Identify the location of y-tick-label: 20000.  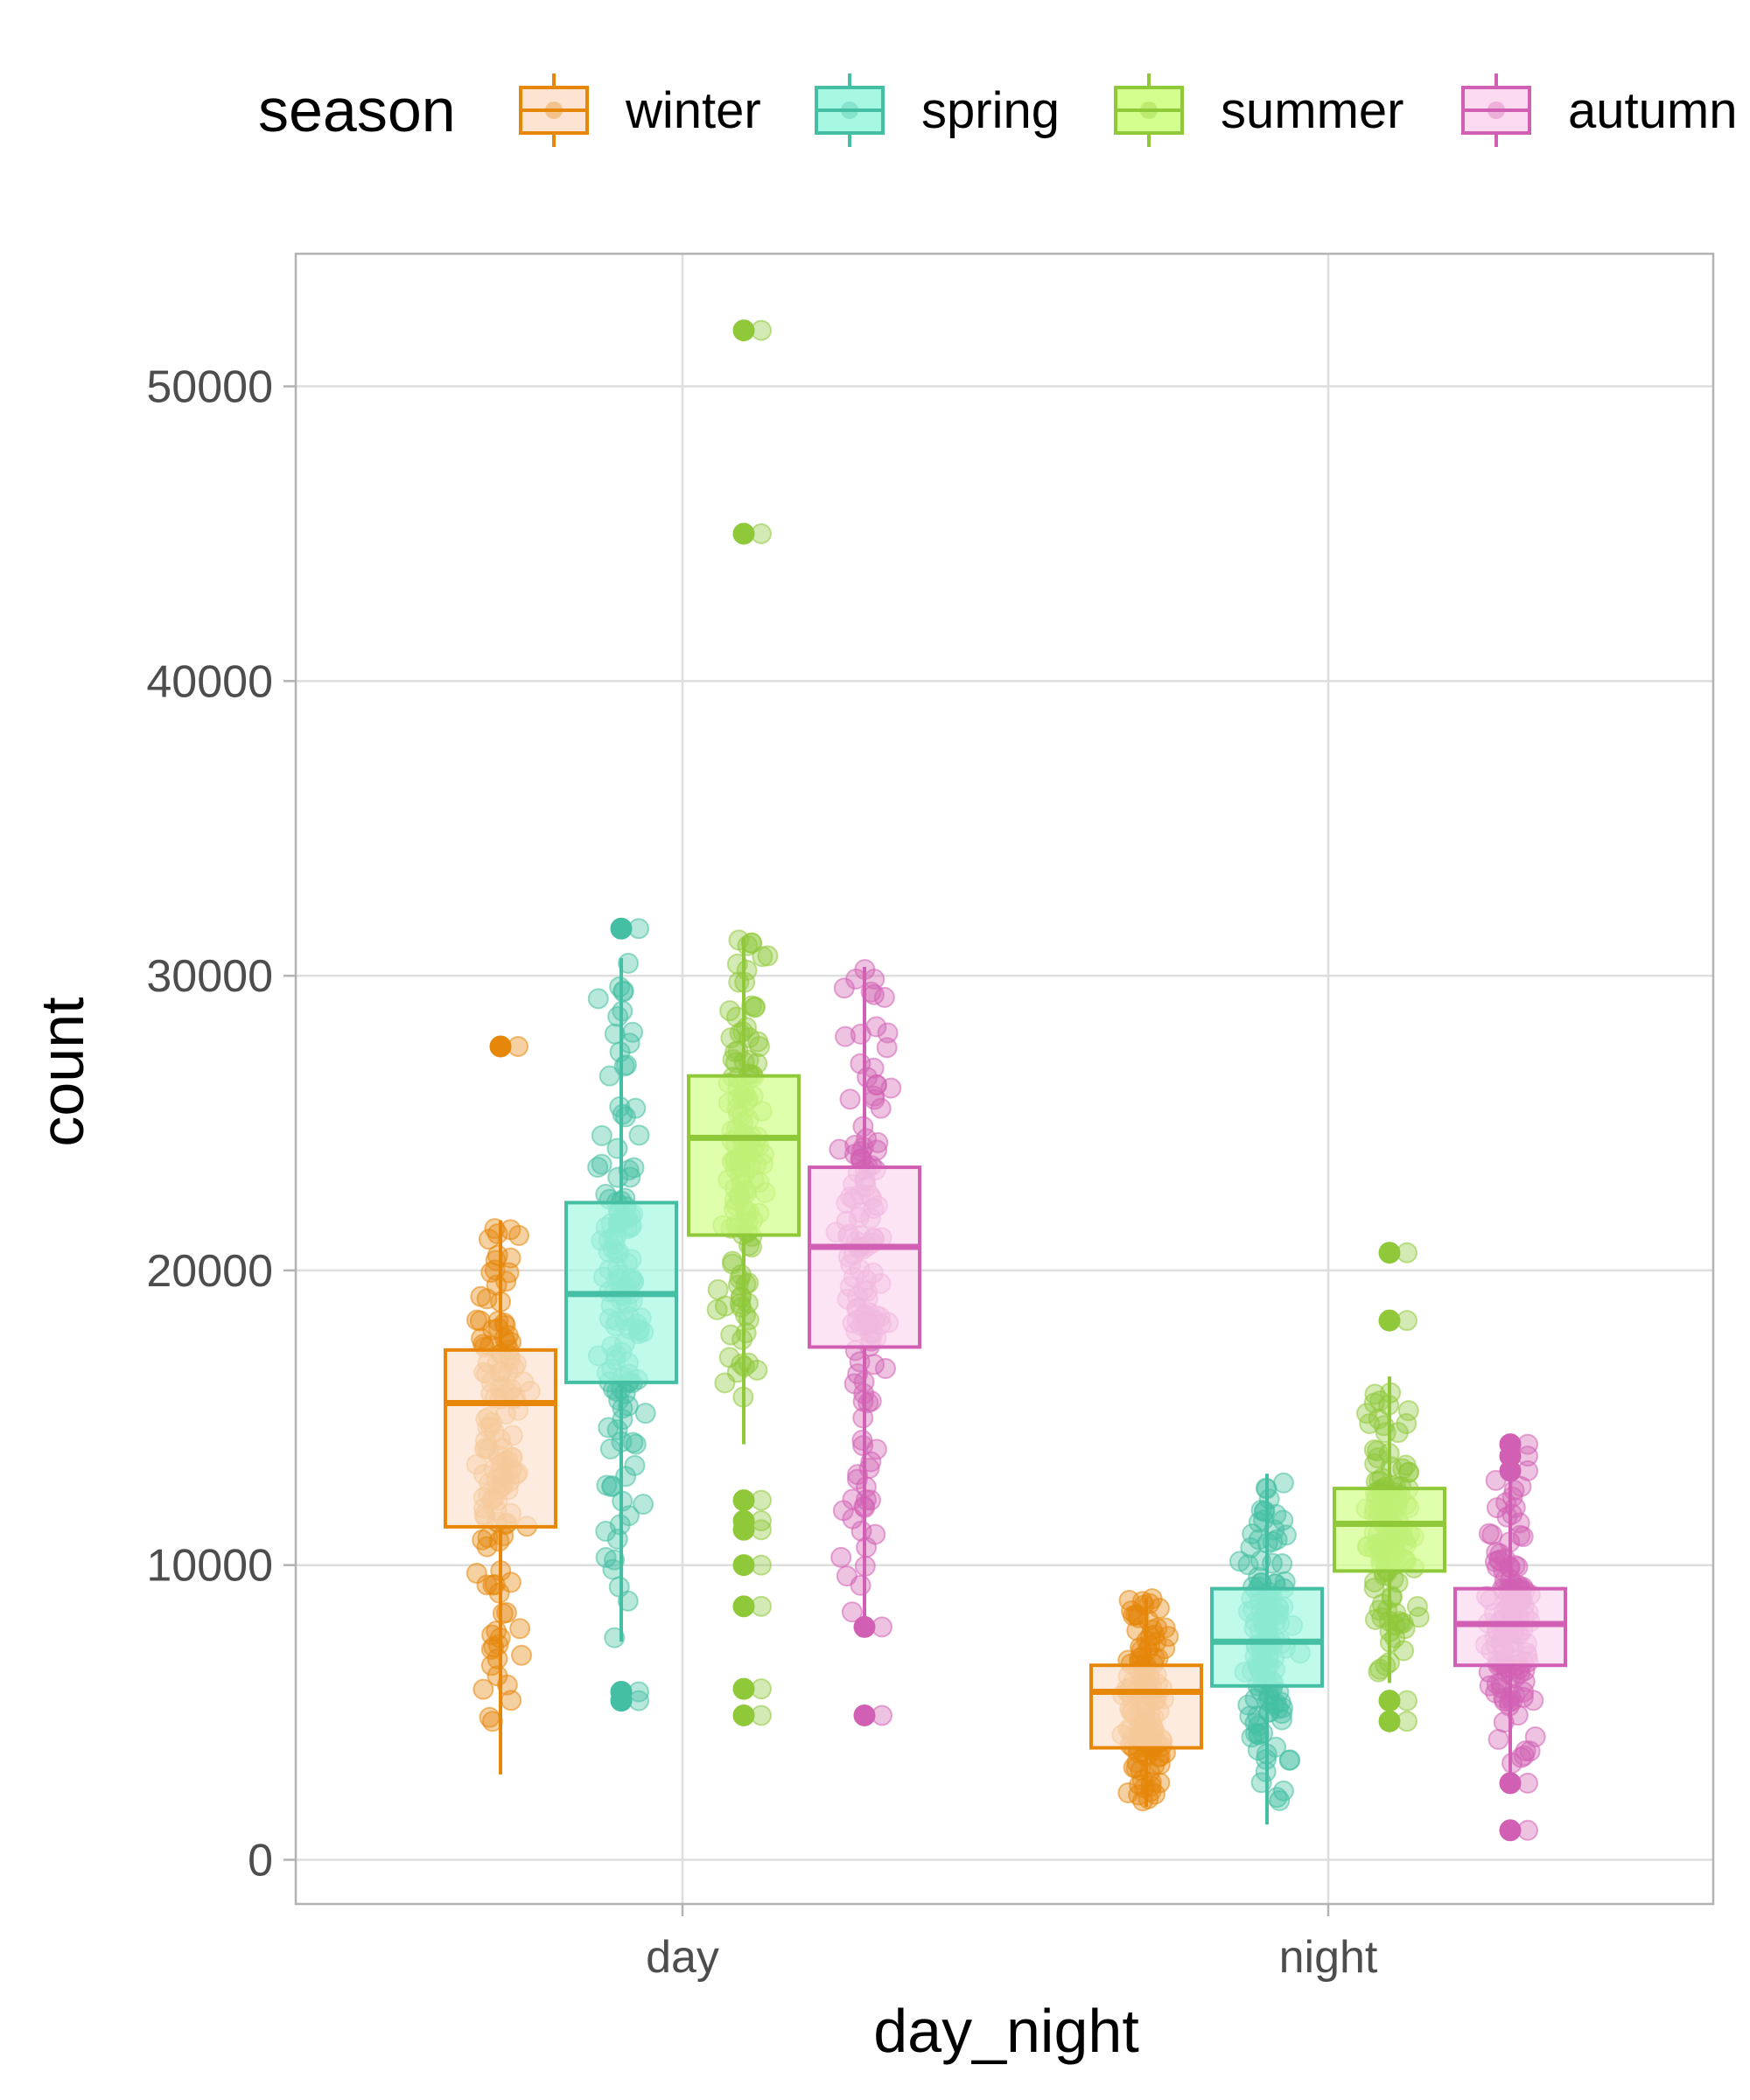
(209, 1271).